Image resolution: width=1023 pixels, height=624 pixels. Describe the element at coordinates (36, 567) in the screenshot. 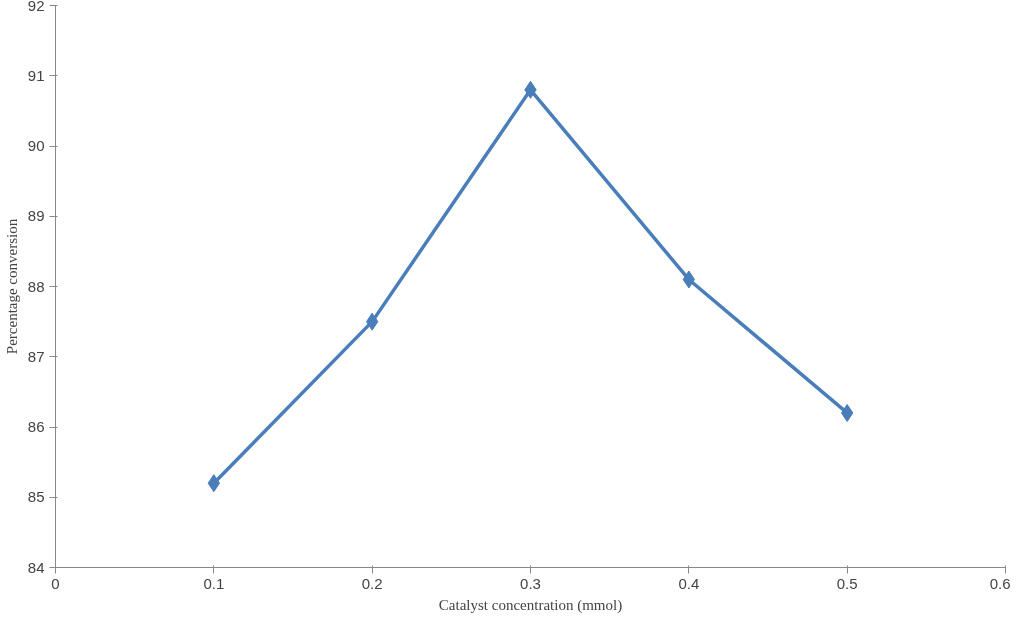

I see `y-tick-label: 84` at that location.